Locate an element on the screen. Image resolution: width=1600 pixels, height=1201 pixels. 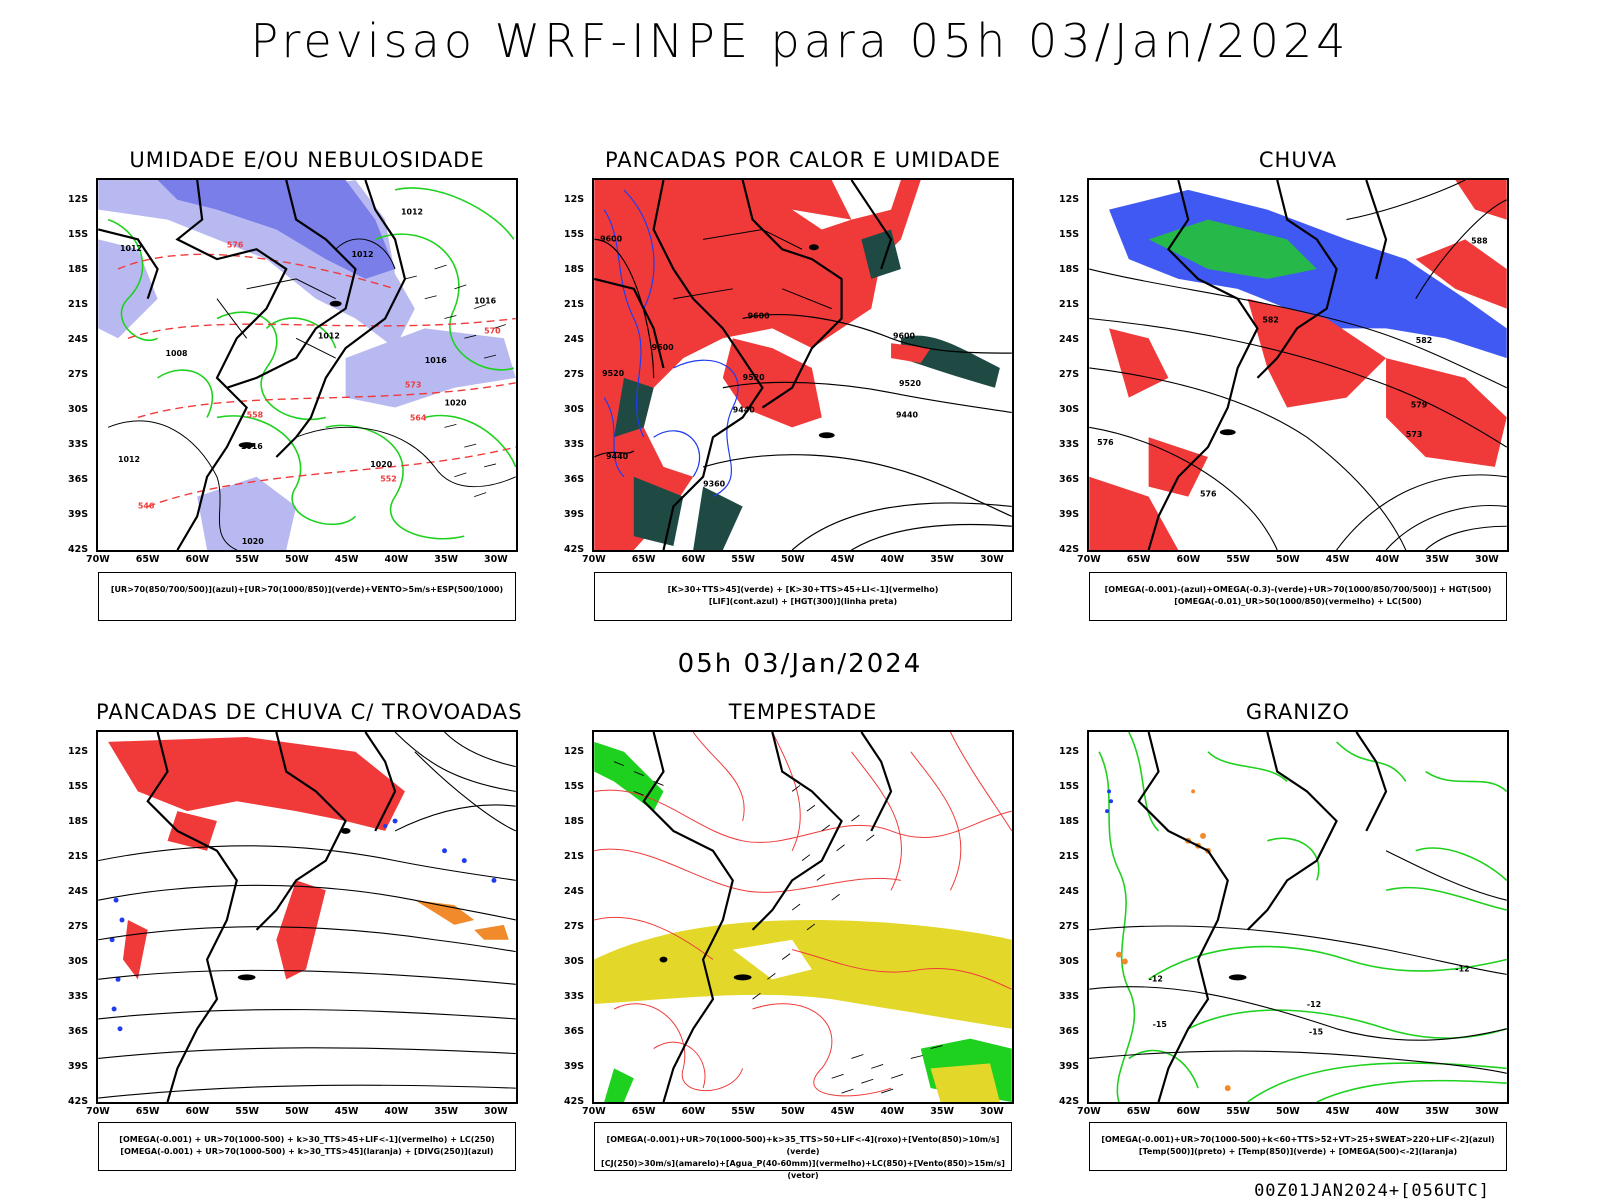
map-pancadas-trovoadas-graphic is located at coordinates (307, 917).